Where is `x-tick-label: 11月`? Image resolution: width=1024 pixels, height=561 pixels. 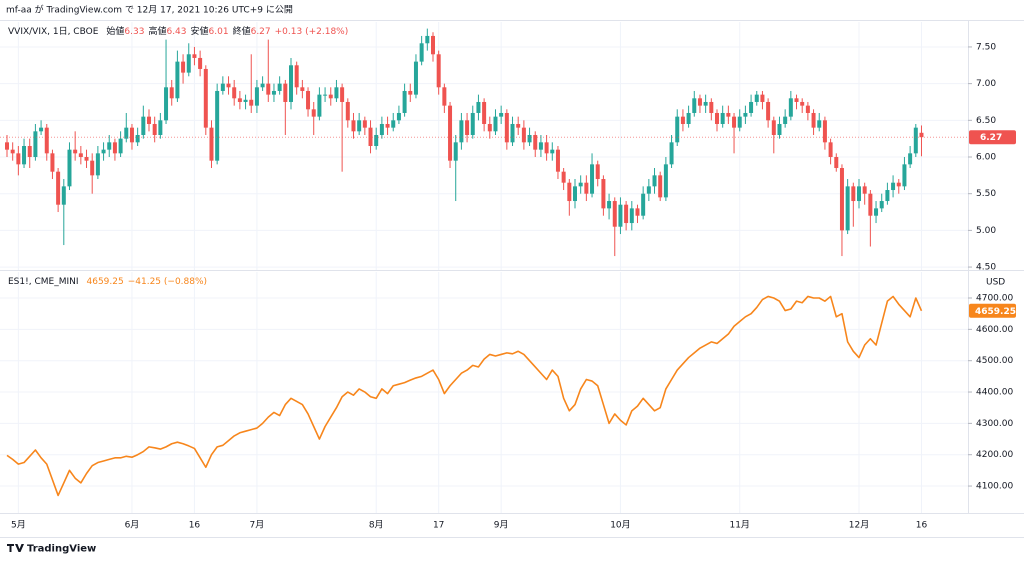 x-tick-label: 11月 is located at coordinates (739, 525).